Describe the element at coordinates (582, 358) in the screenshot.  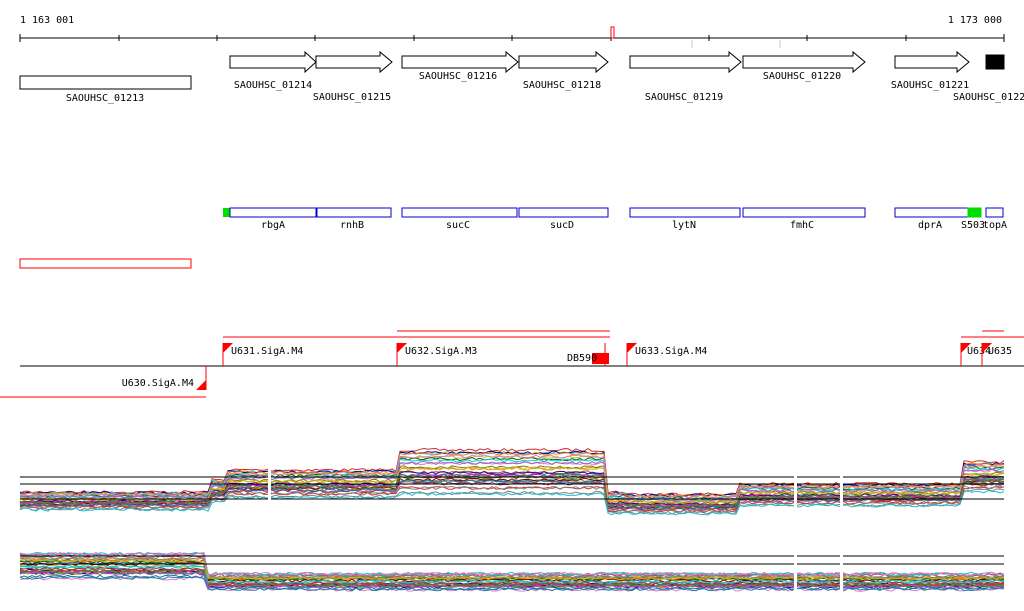
I see `feature-label: DB590` at that location.